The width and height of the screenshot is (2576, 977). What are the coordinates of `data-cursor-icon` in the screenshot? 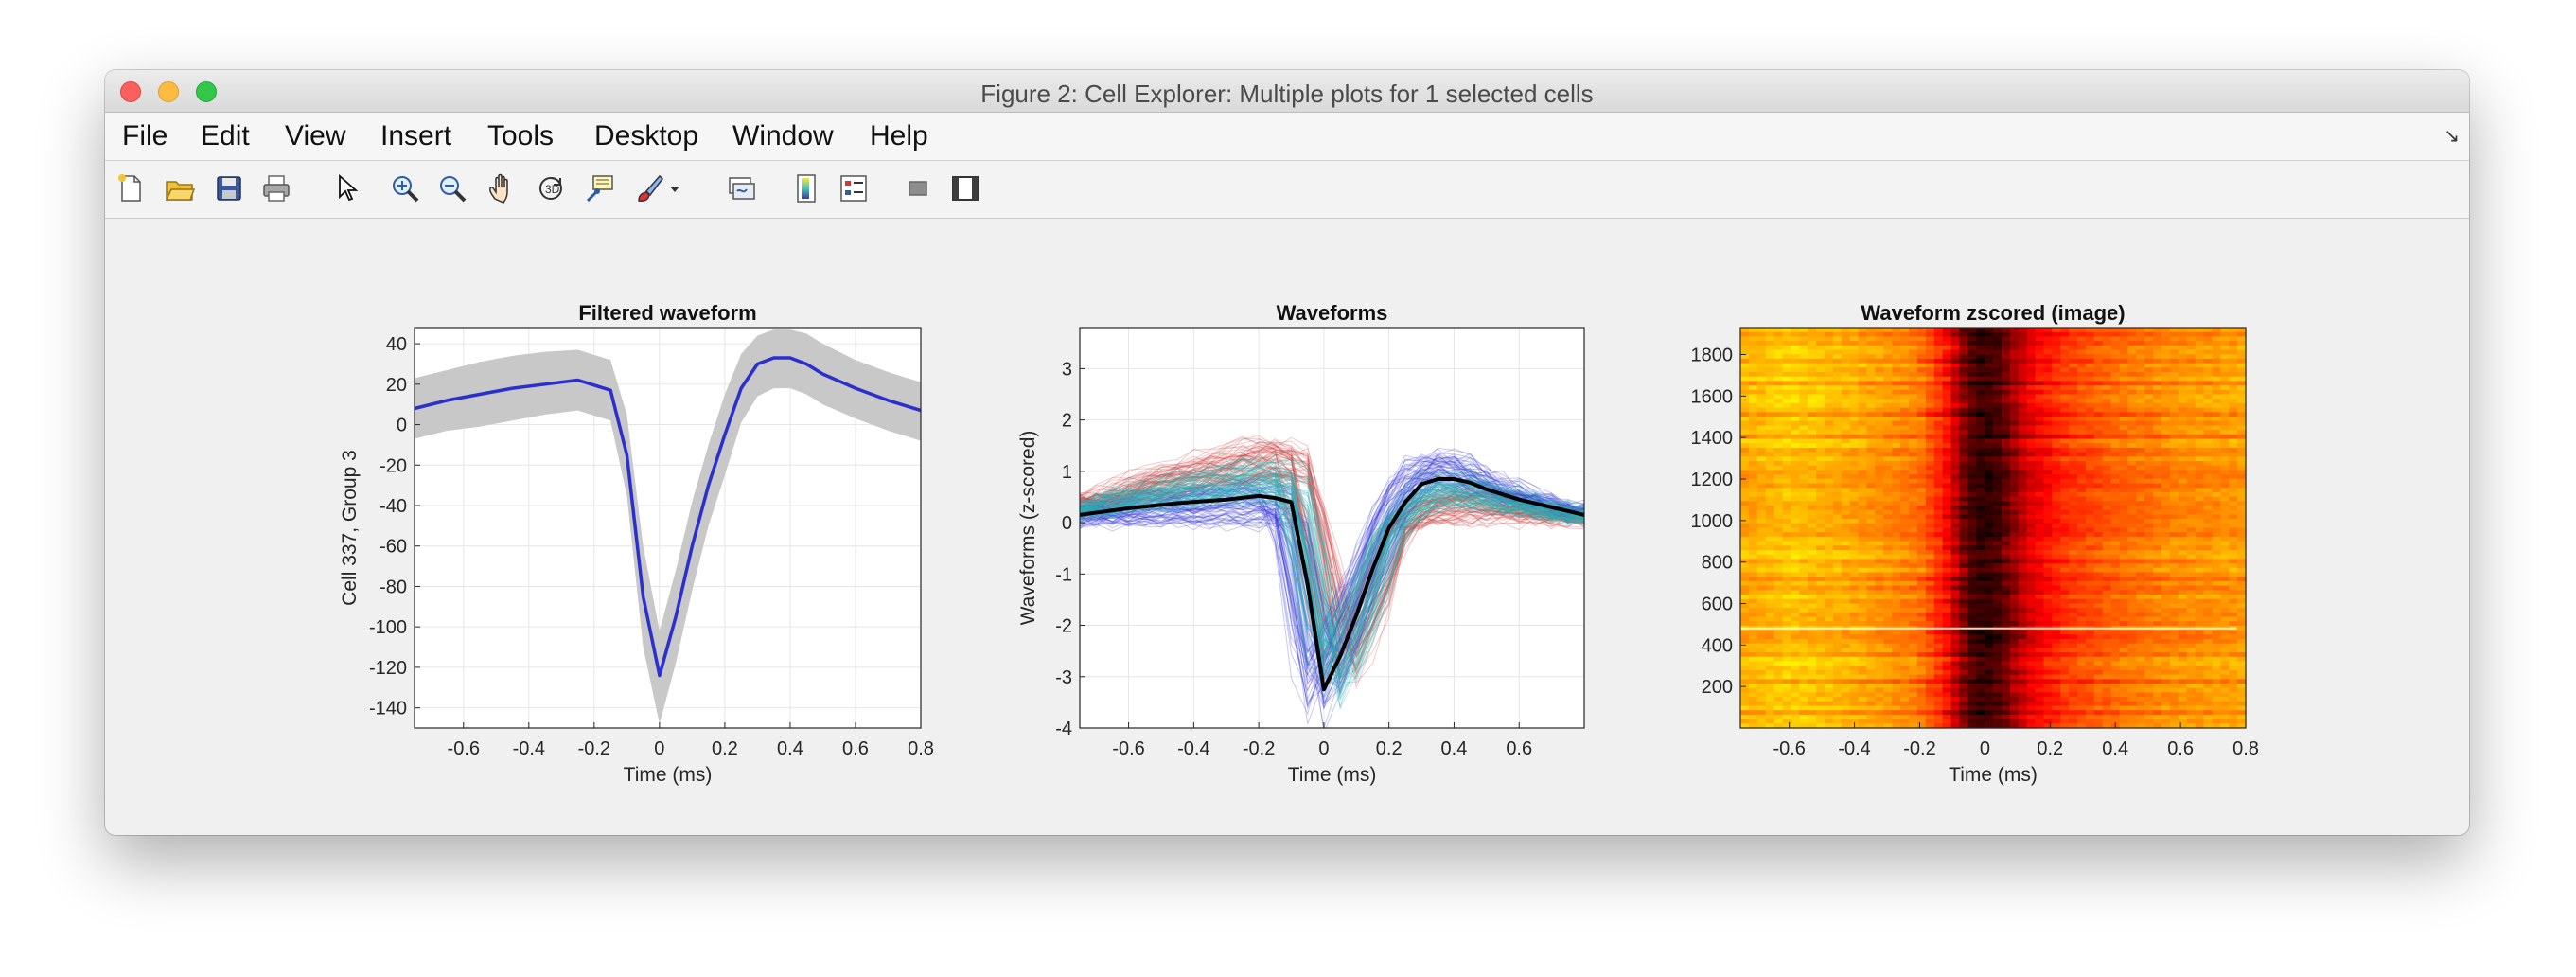 It's located at (600, 188).